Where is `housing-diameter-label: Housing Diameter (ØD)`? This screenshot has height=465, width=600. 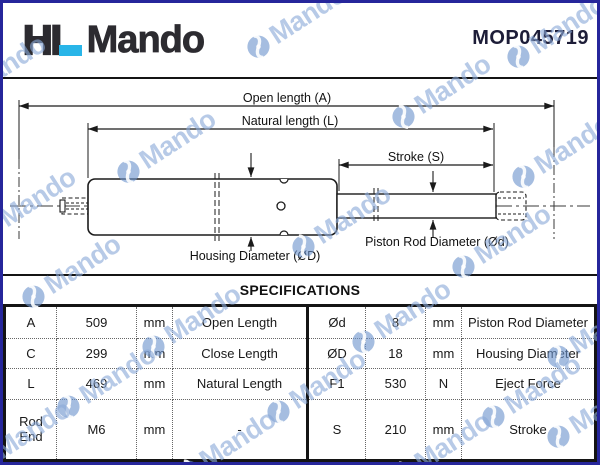
housing-diameter-label: Housing Diameter (ØD) is located at coordinates (255, 256).